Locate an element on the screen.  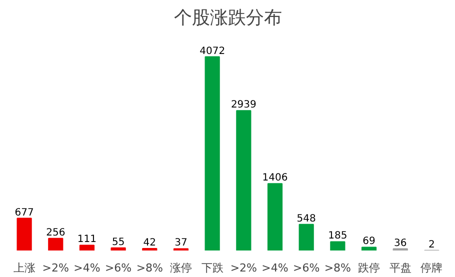
data-label: 2939 is located at coordinates (243, 105).